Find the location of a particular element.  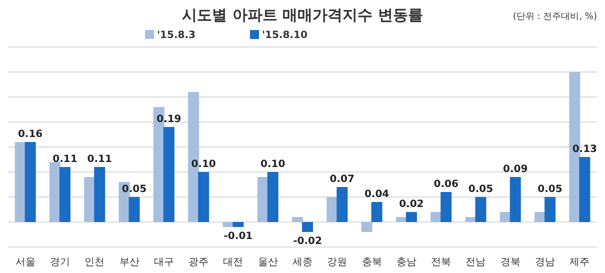

x-tick-label: 충남 is located at coordinates (406, 262).